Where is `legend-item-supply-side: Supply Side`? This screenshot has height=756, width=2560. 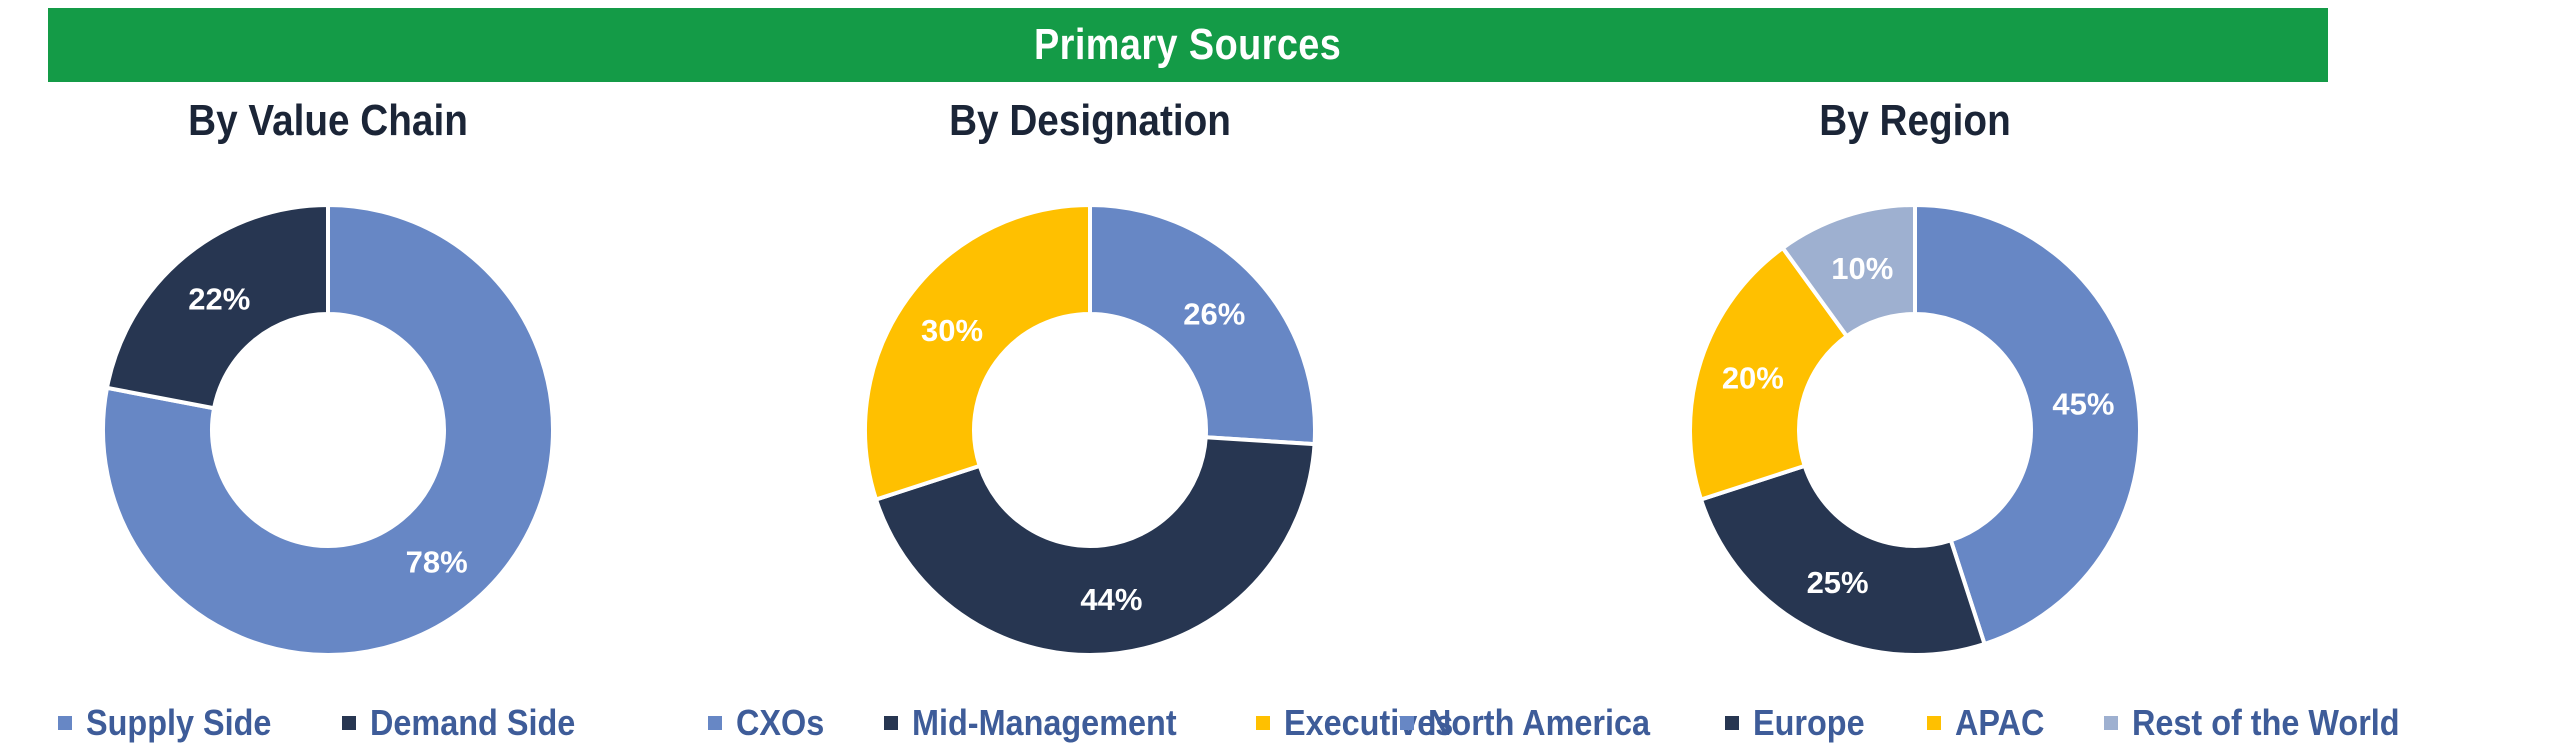 legend-item-supply-side: Supply Side is located at coordinates (174, 723).